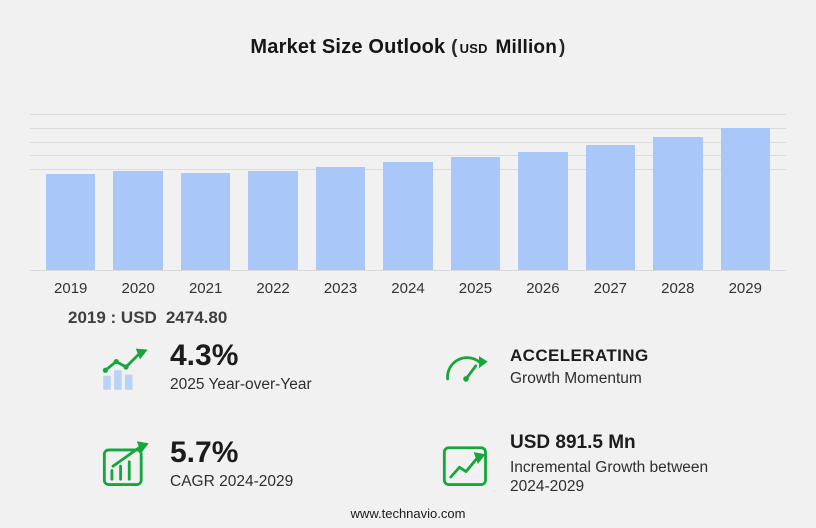  I want to click on title-currency: USD, so click(473, 48).